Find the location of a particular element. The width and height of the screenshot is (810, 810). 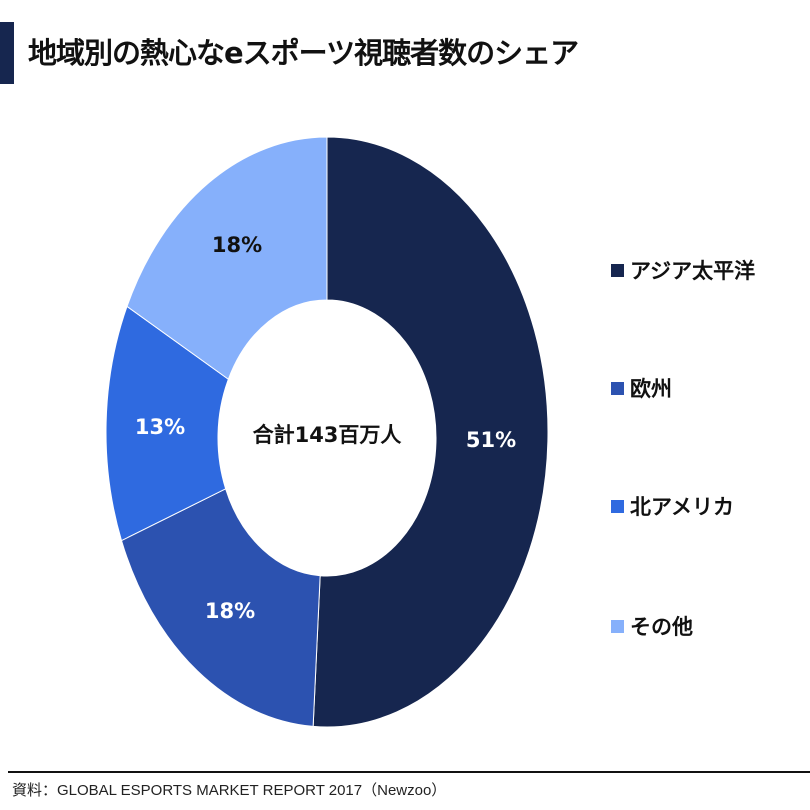

legend-label: アジア太平洋 is located at coordinates (693, 271).